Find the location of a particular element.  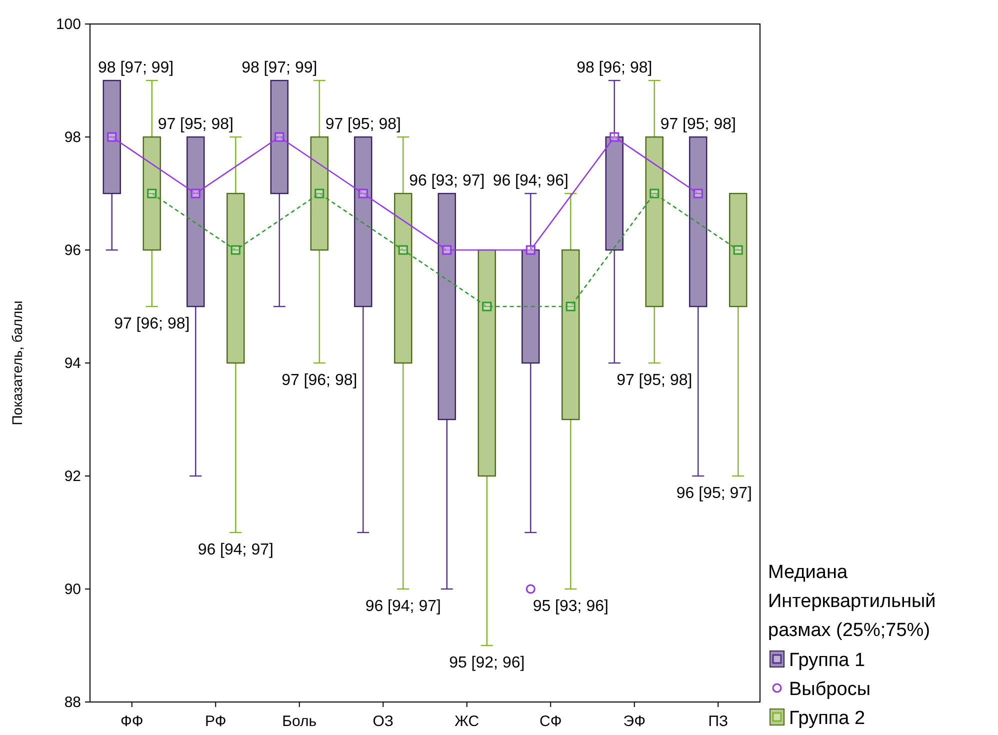

y-tick-label: 88 is located at coordinates (72, 702).